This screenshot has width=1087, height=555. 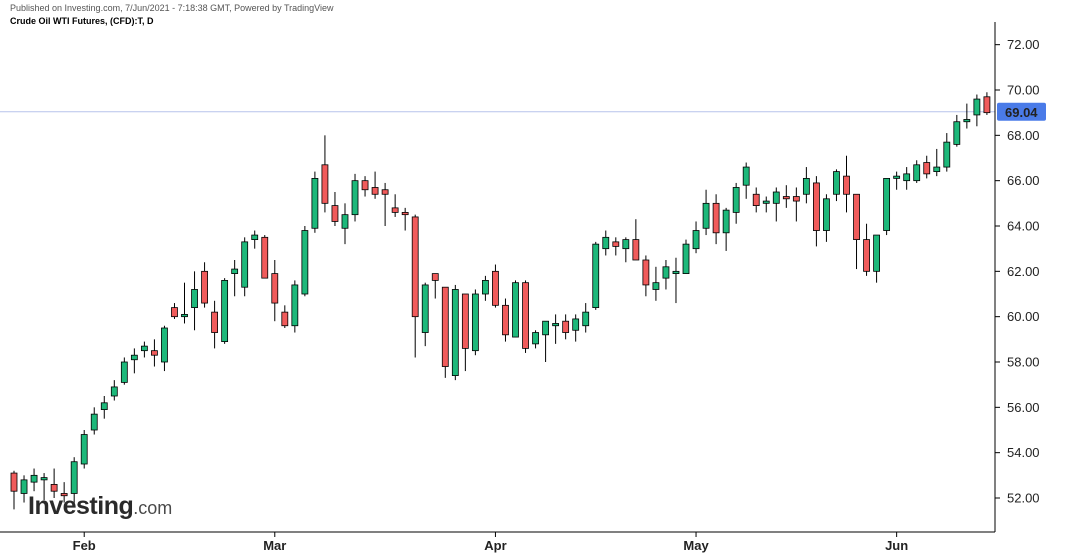 What do you see at coordinates (1023, 407) in the screenshot?
I see `y-tick-label: 56.00` at bounding box center [1023, 407].